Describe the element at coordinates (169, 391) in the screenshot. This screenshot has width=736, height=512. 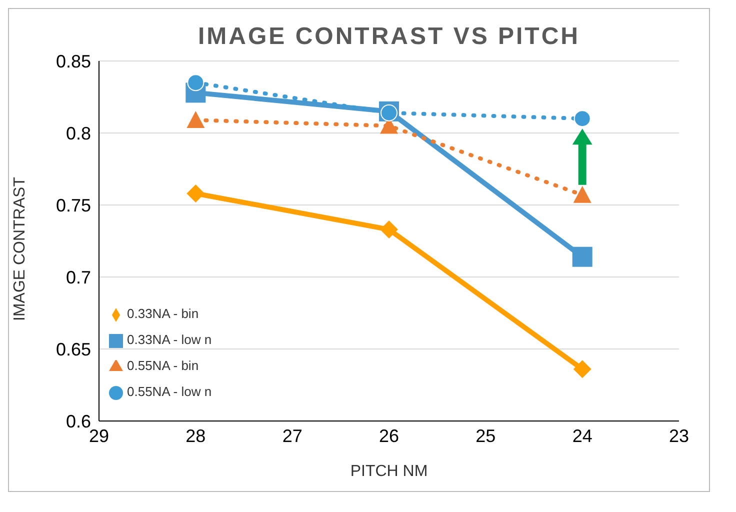
I see `legend-label: 0.55NA - low n` at that location.